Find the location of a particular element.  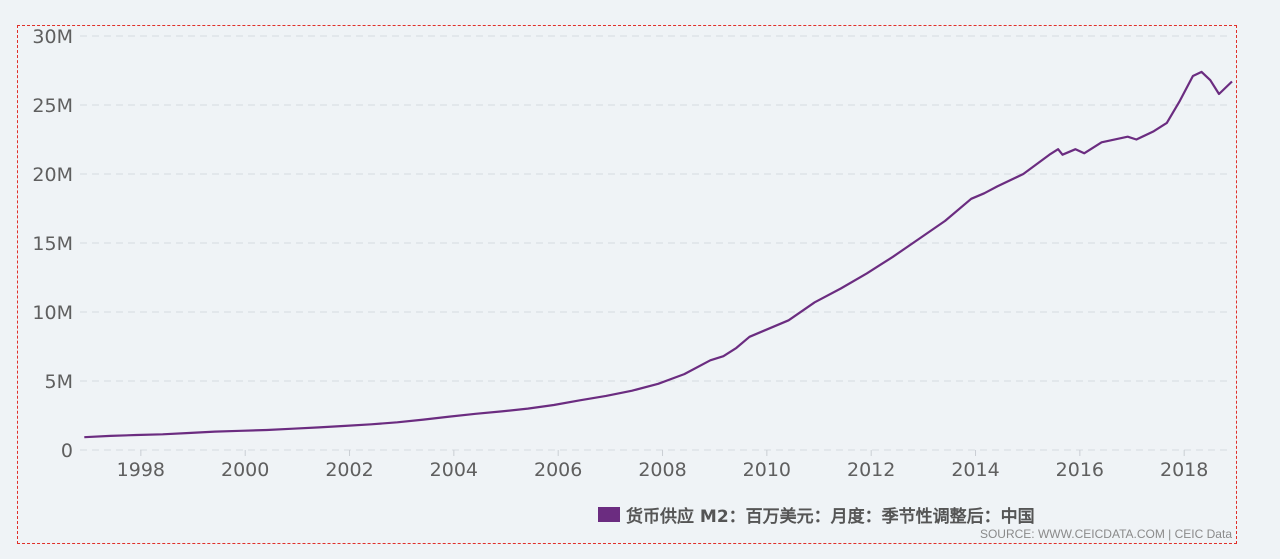

x-tick-label: 2004 is located at coordinates (454, 470).